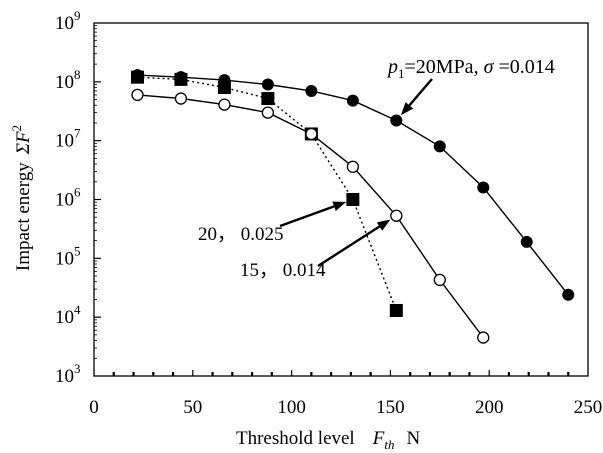  I want to click on x-tick-label: 100, so click(291, 407).